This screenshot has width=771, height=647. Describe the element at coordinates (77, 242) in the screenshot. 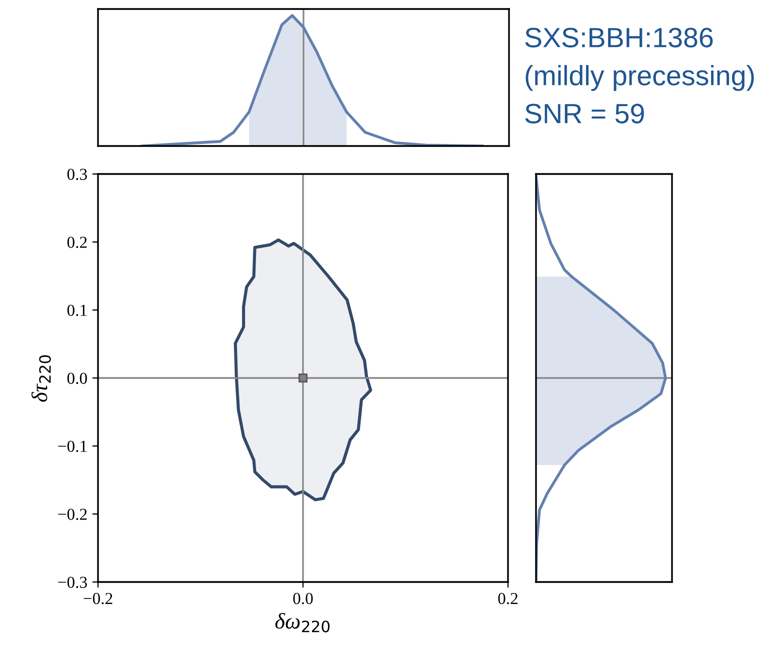

I see `y-tick-label: 0.2` at that location.